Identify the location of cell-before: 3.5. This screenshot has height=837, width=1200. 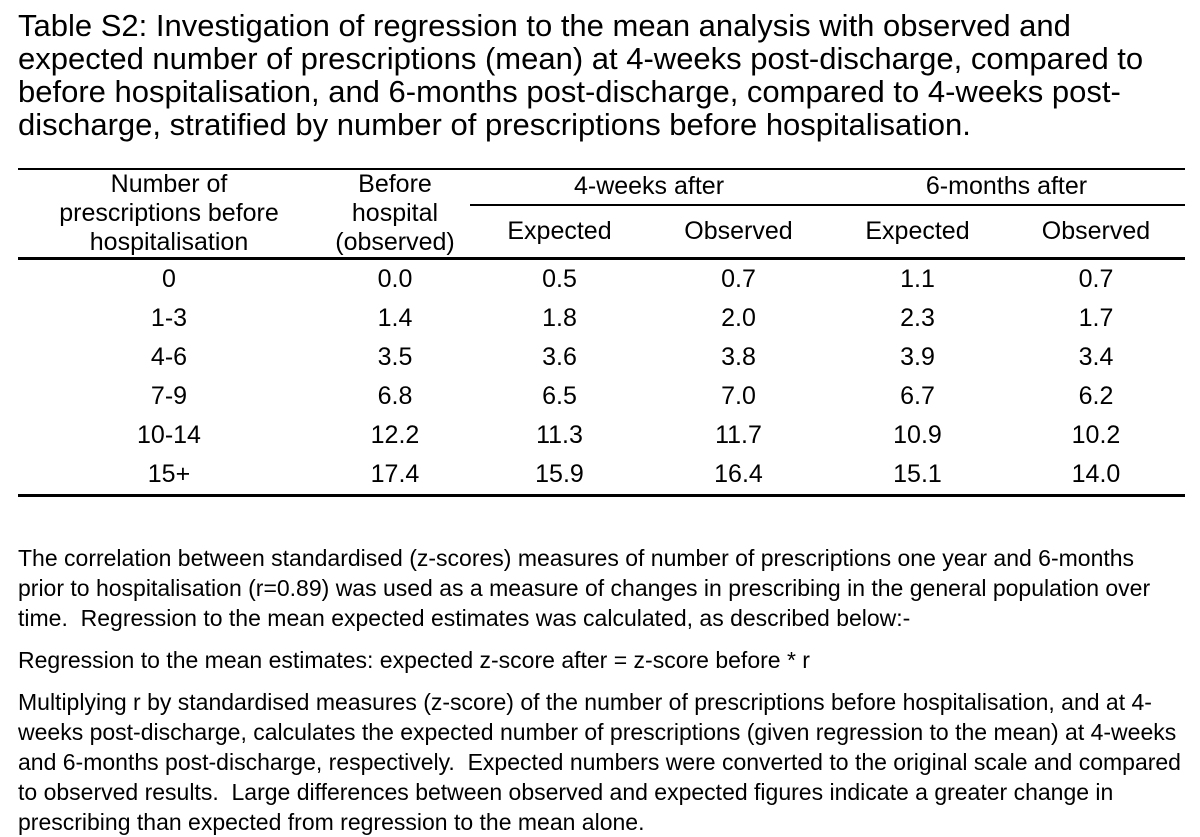
(395, 357).